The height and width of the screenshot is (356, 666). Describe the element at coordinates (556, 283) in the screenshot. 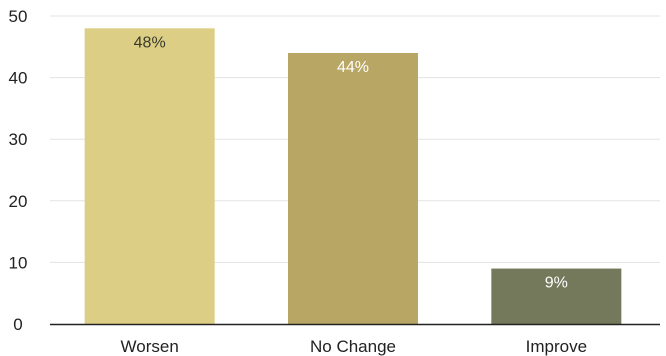

I see `data-label-improve: 9%` at that location.